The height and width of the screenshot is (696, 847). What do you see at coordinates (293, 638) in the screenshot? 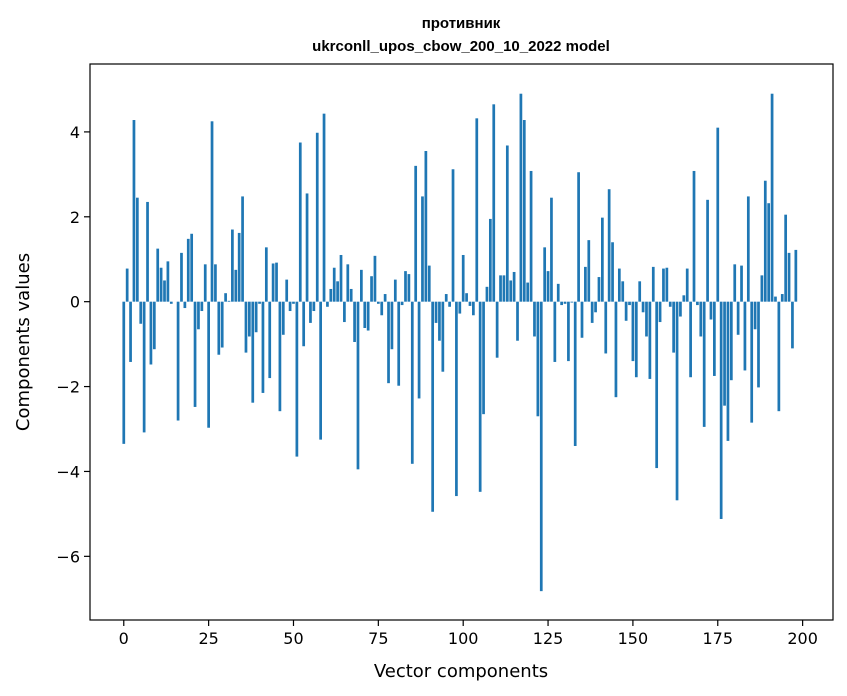
I see `x-tick-label: 50` at bounding box center [293, 638].